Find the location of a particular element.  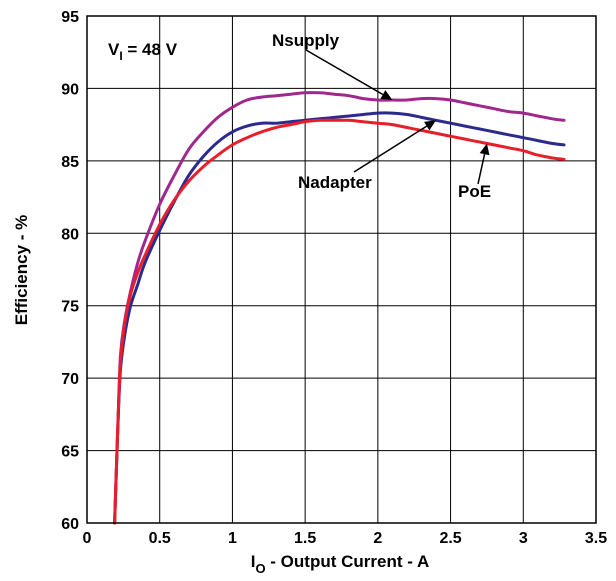

y-tick-labels: 60 65 70 75 80 85 90 95 is located at coordinates (70, 271).